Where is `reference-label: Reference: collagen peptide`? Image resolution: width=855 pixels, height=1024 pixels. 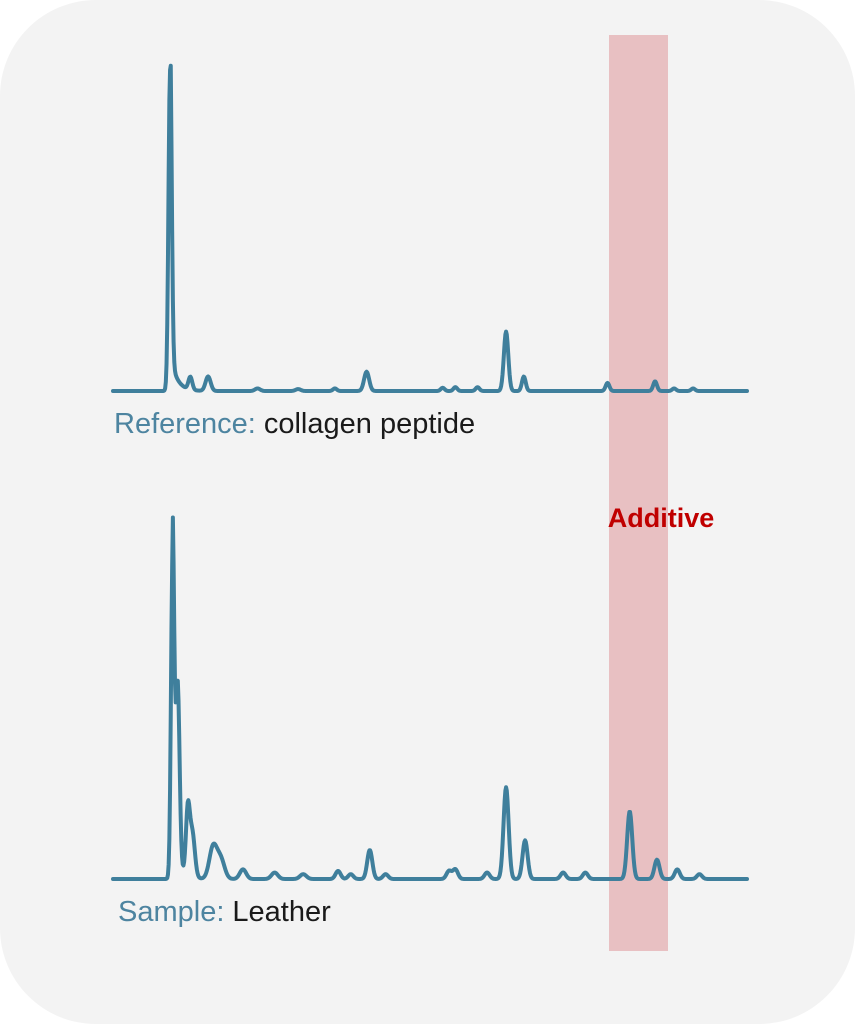 reference-label: Reference: collagen peptide is located at coordinates (294, 424).